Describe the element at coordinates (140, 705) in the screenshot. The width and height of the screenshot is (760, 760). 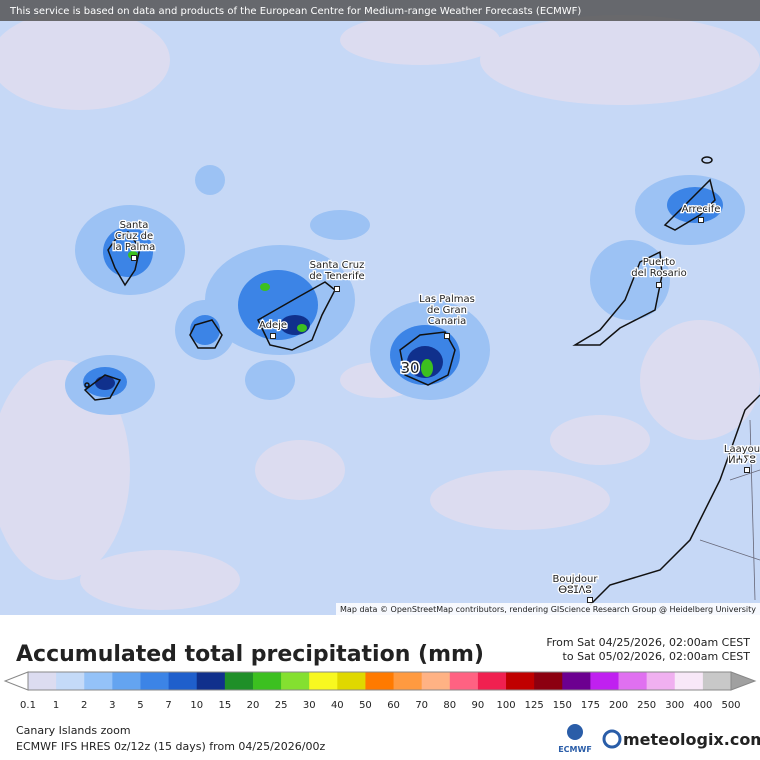
I see `legend-tick-label: 5` at that location.